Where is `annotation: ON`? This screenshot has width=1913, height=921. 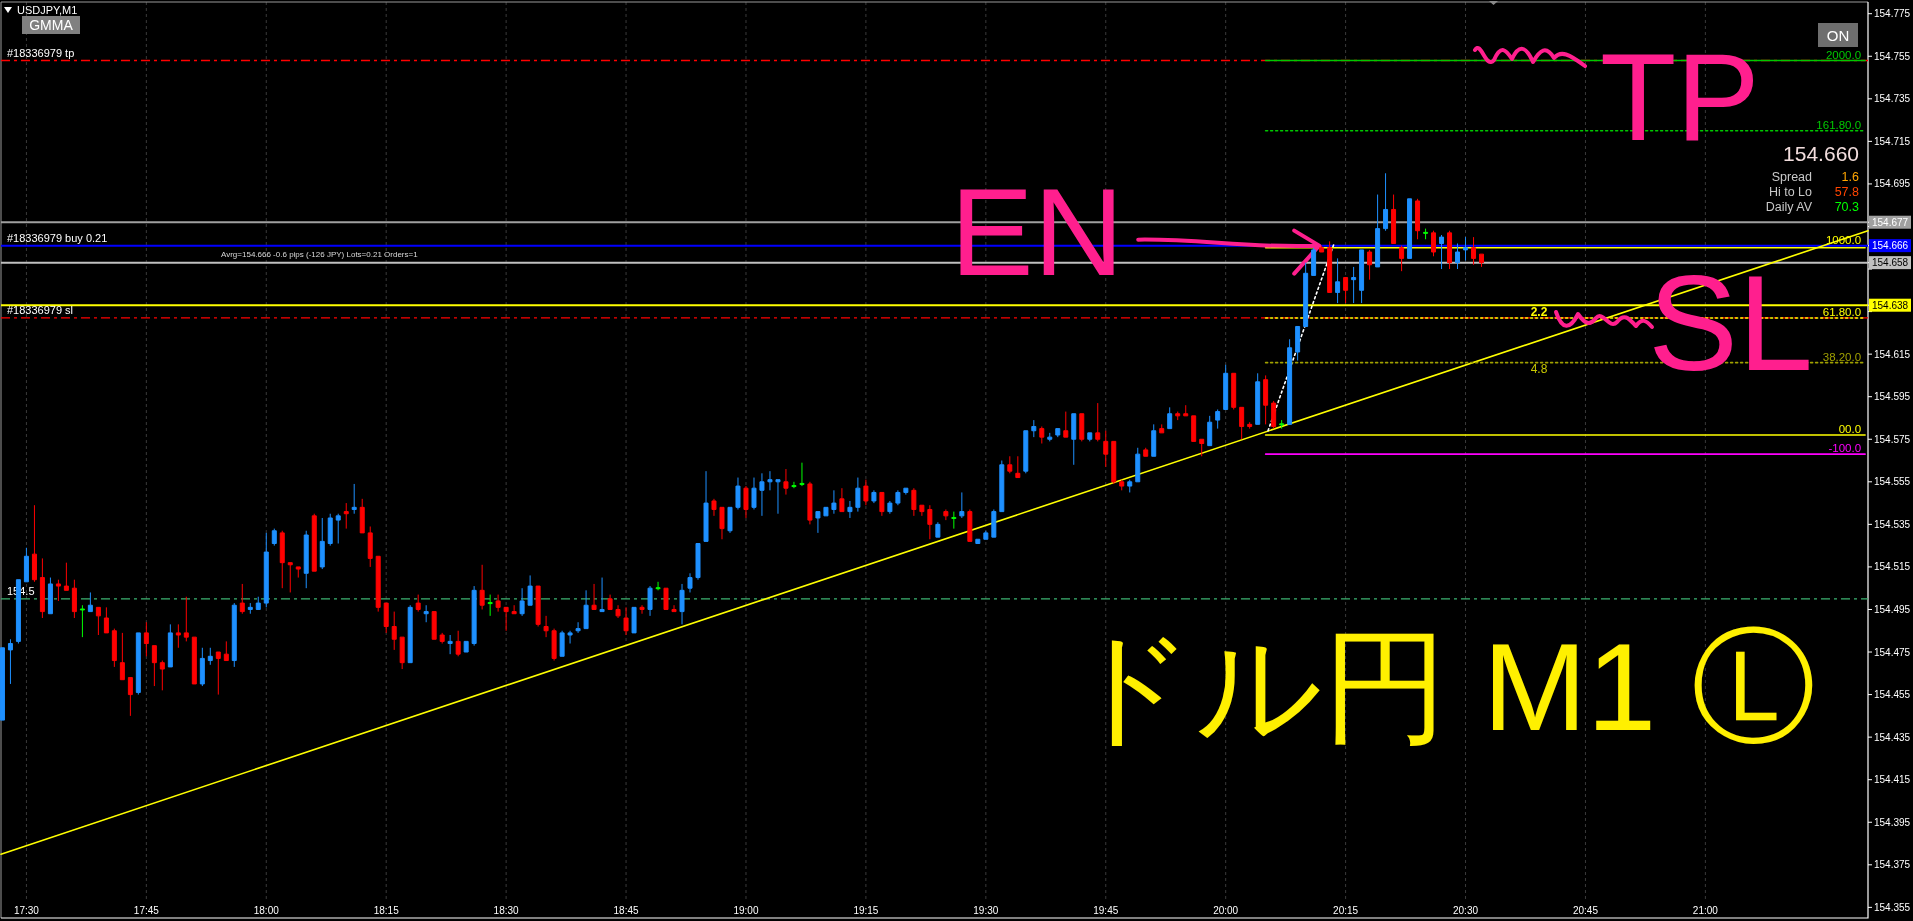 annotation: ON is located at coordinates (1838, 35).